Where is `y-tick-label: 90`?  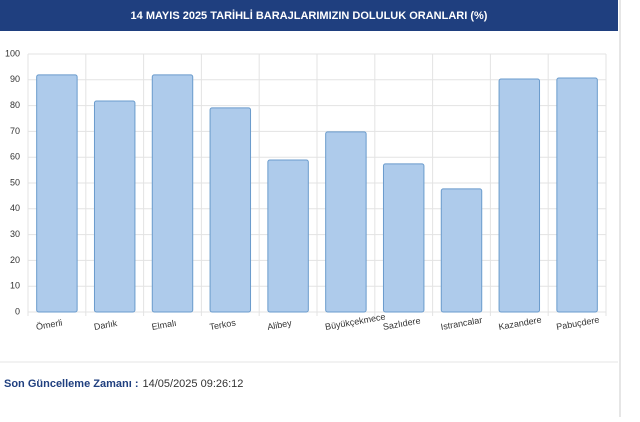 y-tick-label: 90 is located at coordinates (15, 79).